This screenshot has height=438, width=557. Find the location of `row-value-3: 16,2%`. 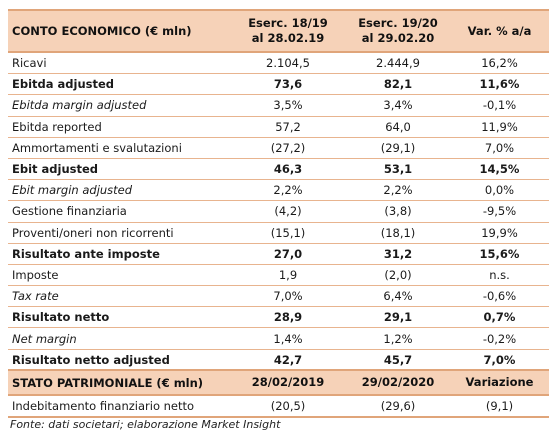

row-value-3: 16,2% is located at coordinates (499, 63).